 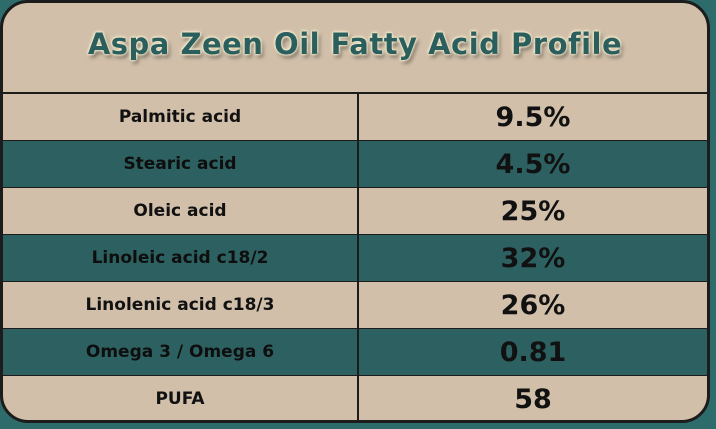 I want to click on table-row: Palmitic acid 9.5%, so click(x=355, y=117).